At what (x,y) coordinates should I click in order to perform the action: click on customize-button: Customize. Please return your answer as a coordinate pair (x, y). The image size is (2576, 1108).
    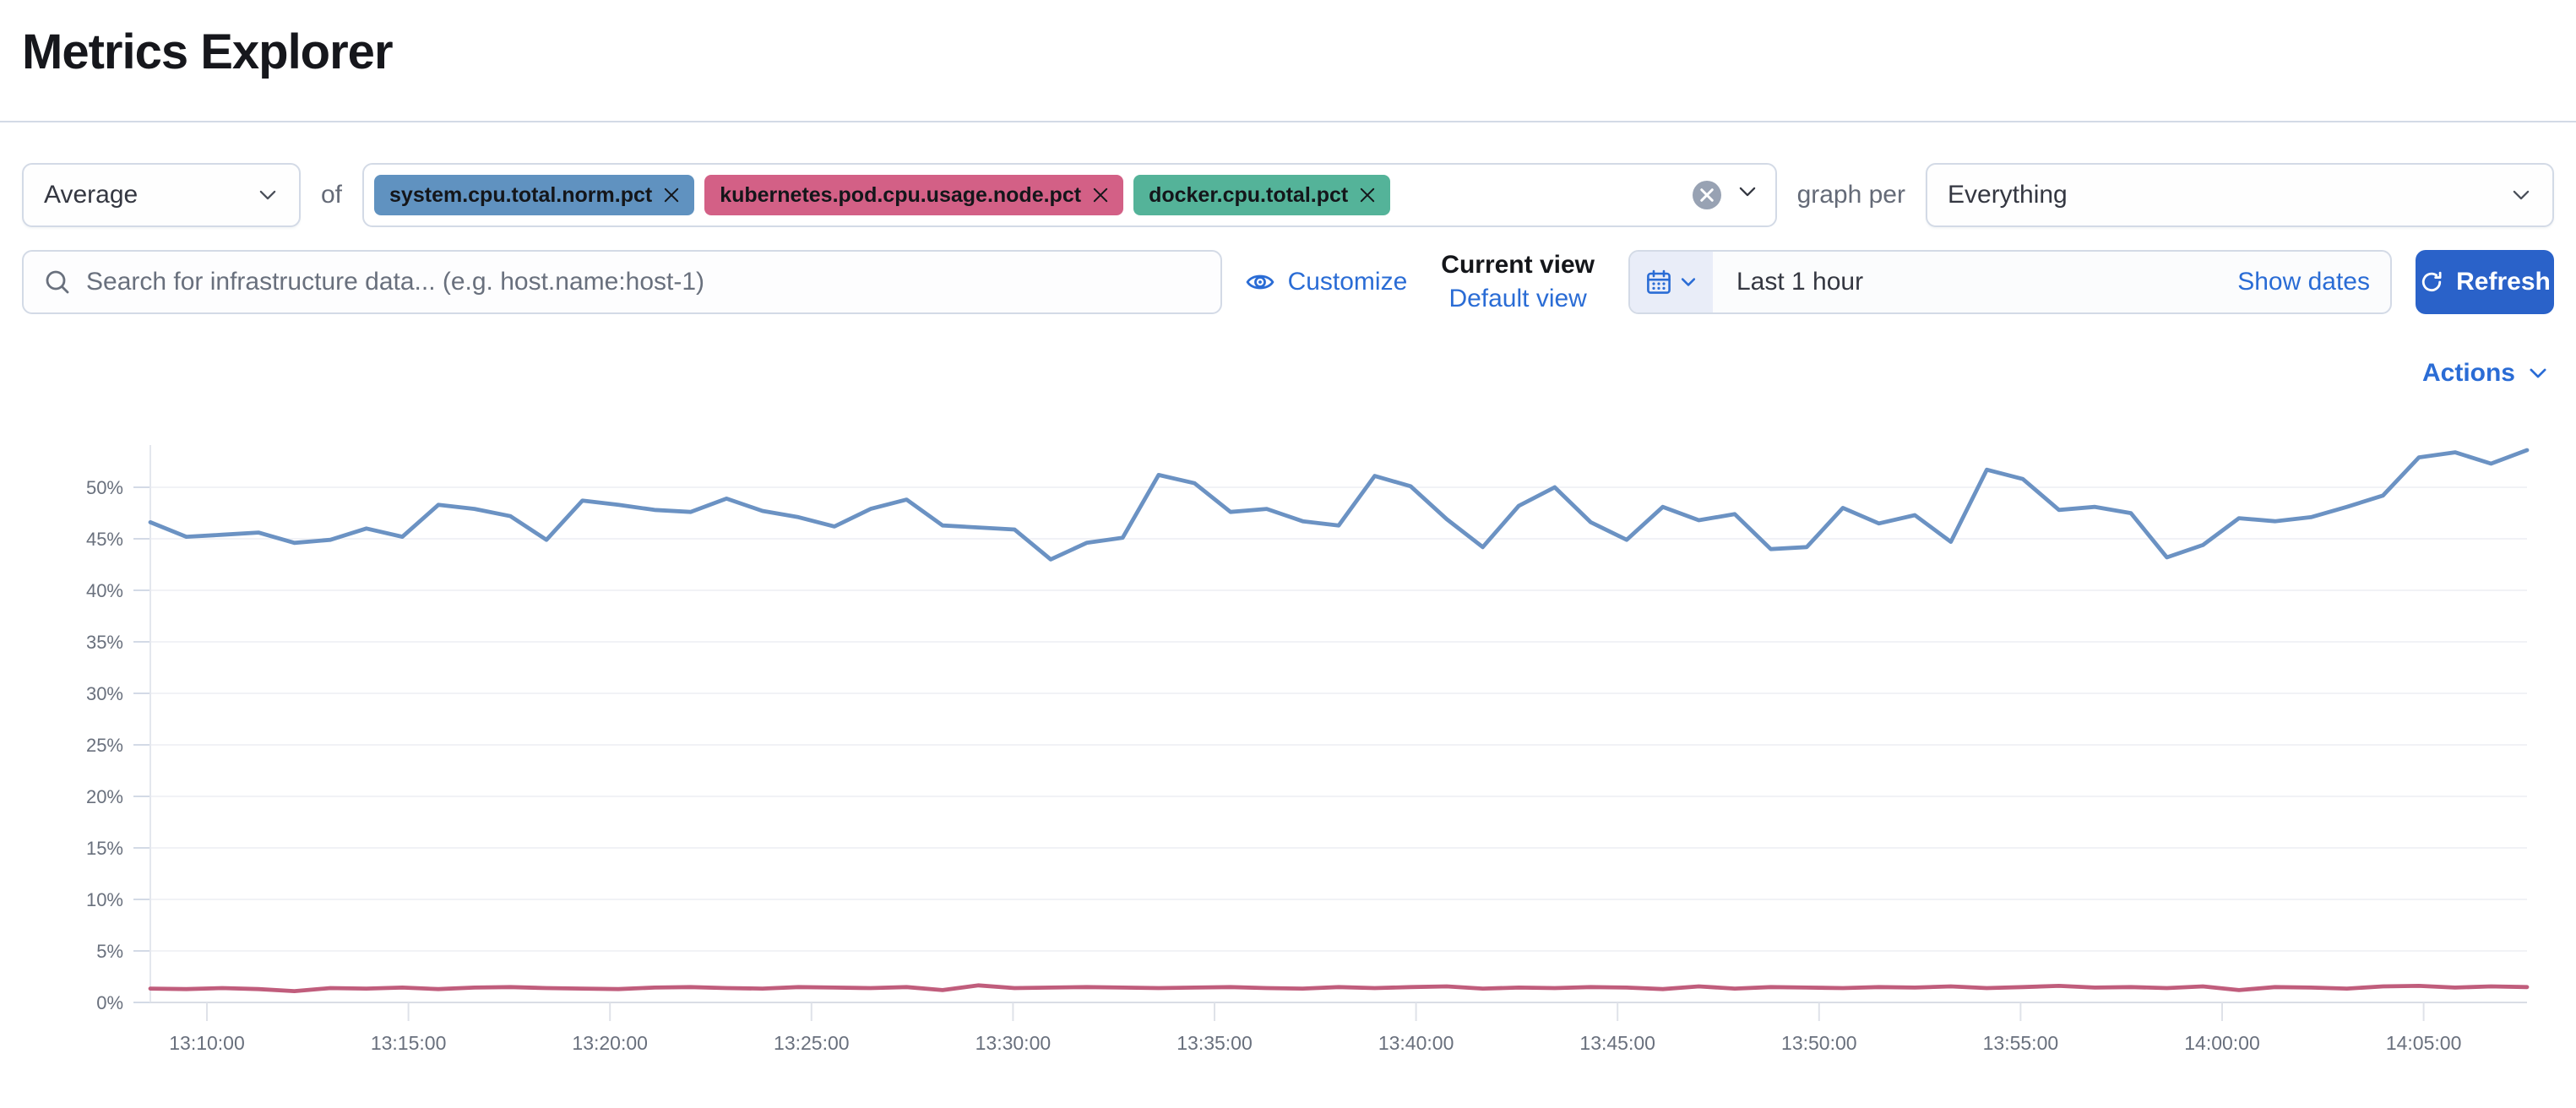
    Looking at the image, I should click on (1327, 282).